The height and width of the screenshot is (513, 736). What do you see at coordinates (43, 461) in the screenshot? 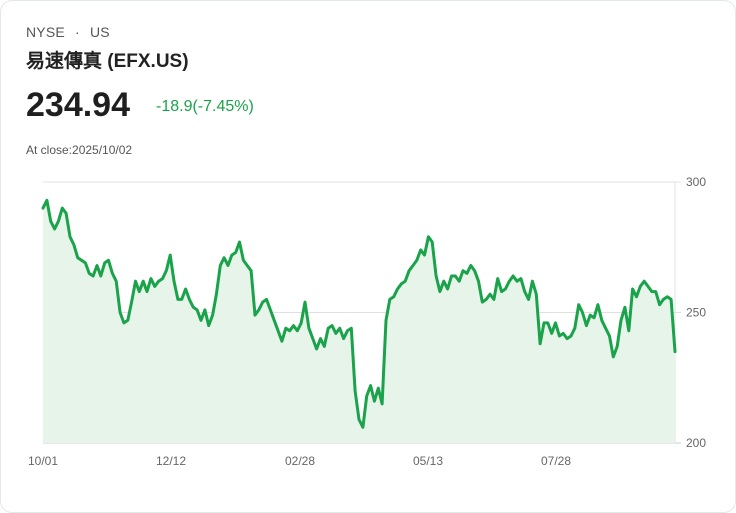
I see `x-tick-label: 10/01` at bounding box center [43, 461].